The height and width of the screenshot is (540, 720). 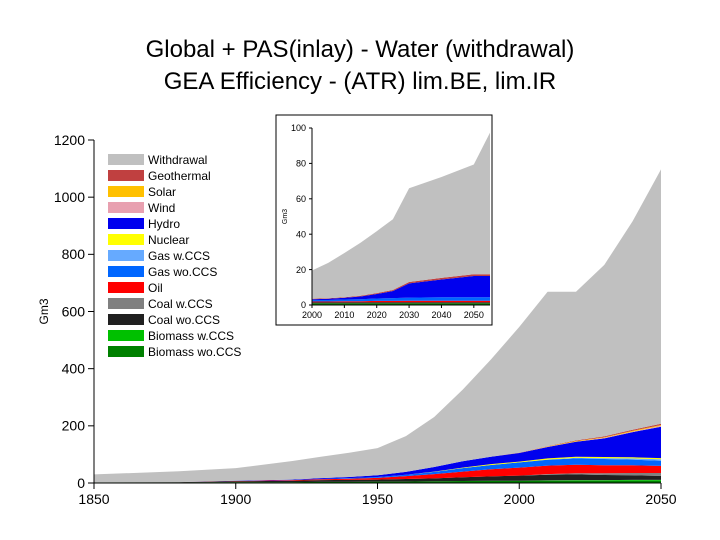 What do you see at coordinates (409, 315) in the screenshot?
I see `inlay-x-tick-label: 2030` at bounding box center [409, 315].